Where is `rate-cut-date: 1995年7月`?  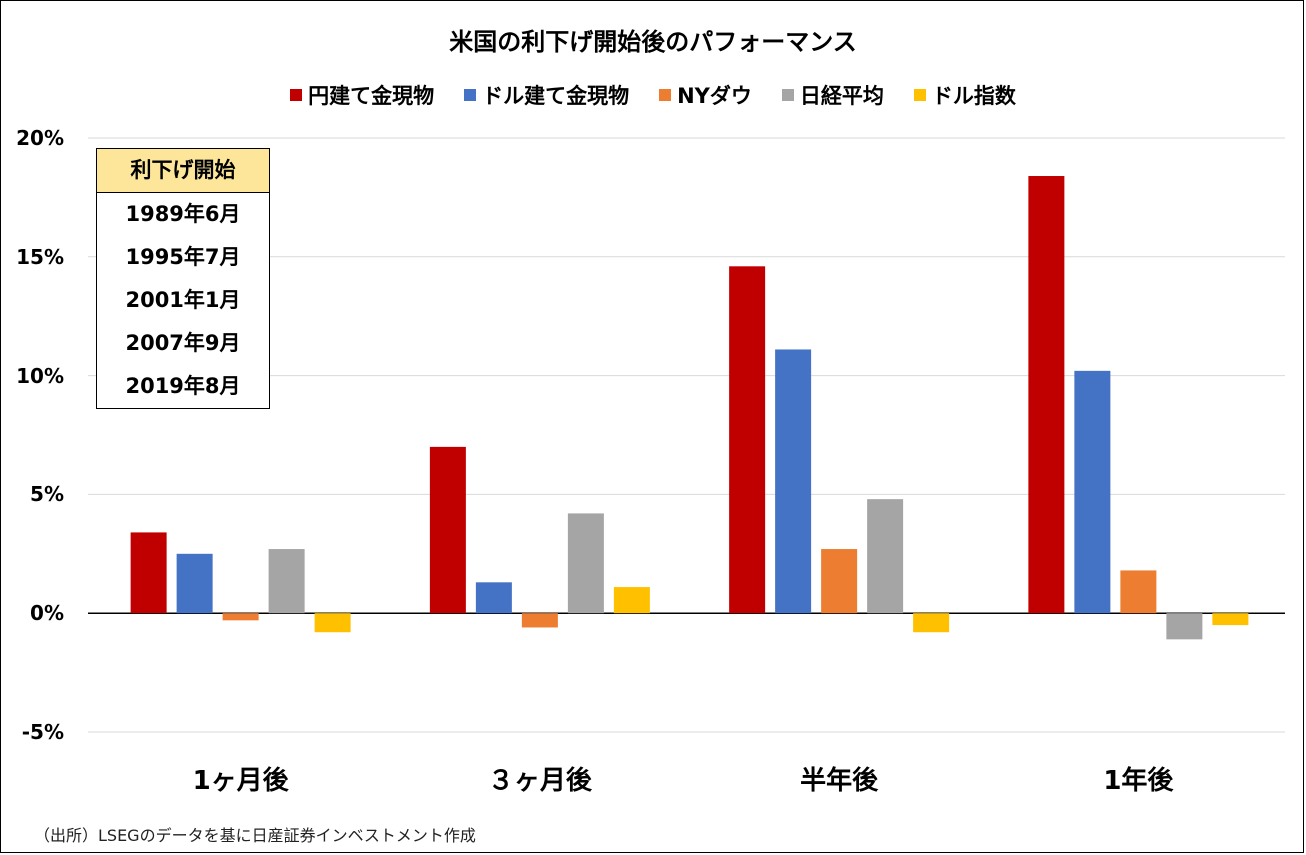 rate-cut-date: 1995年7月 is located at coordinates (183, 257).